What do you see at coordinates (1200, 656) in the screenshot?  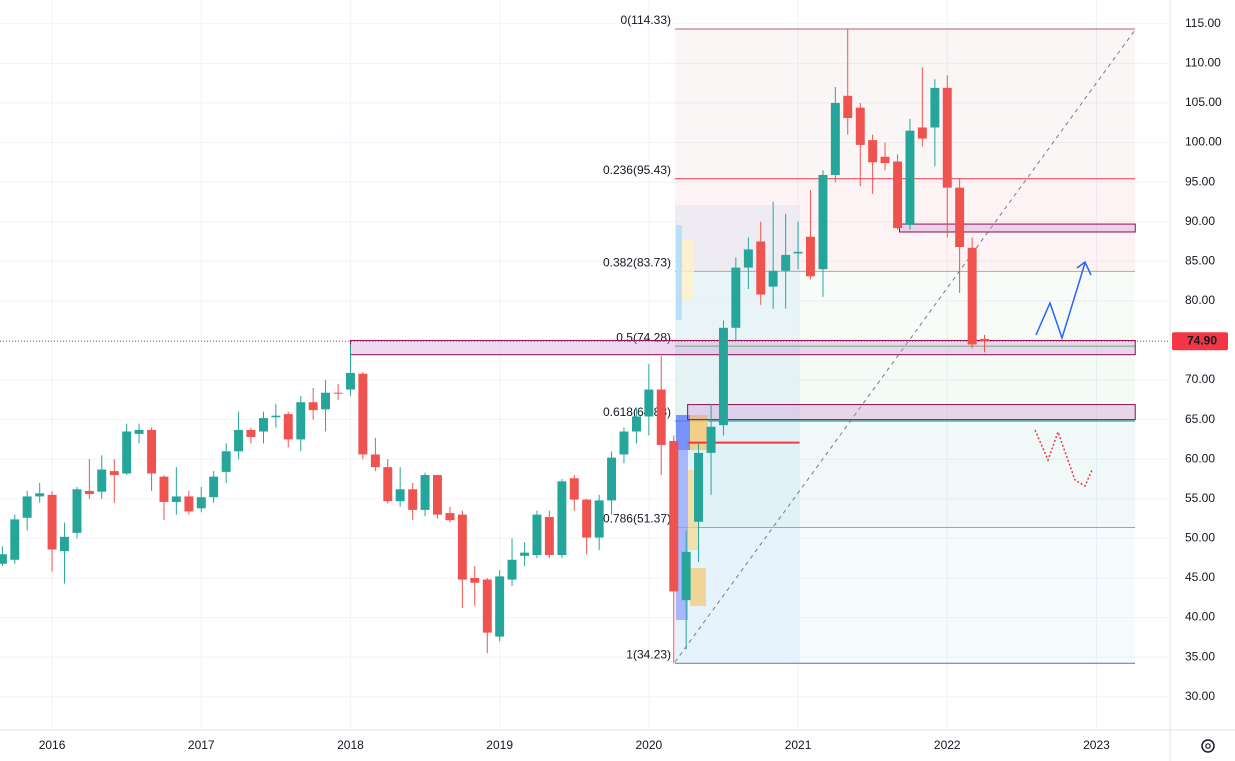 I see `y-tick-label: 35.00` at bounding box center [1200, 656].